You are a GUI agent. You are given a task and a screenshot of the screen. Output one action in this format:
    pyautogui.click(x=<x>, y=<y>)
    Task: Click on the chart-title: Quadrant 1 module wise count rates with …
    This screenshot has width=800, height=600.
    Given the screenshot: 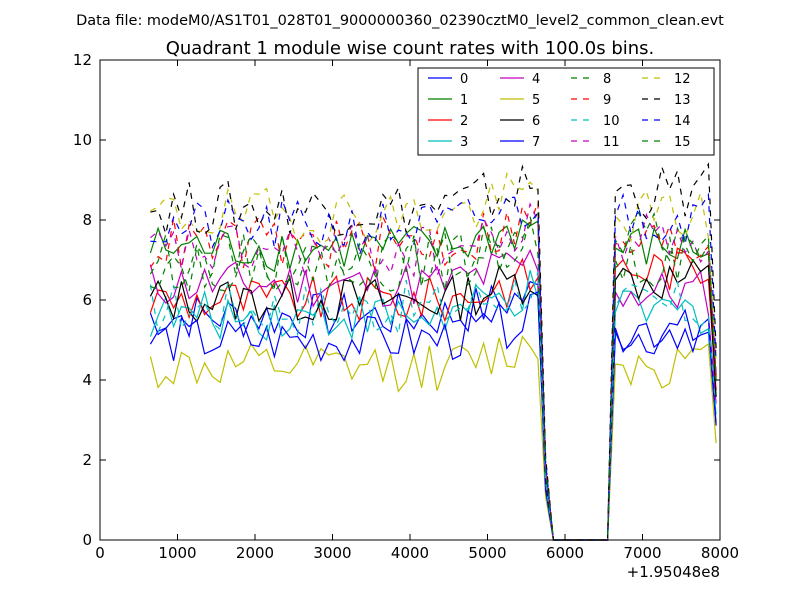 What is the action you would take?
    pyautogui.click(x=410, y=48)
    